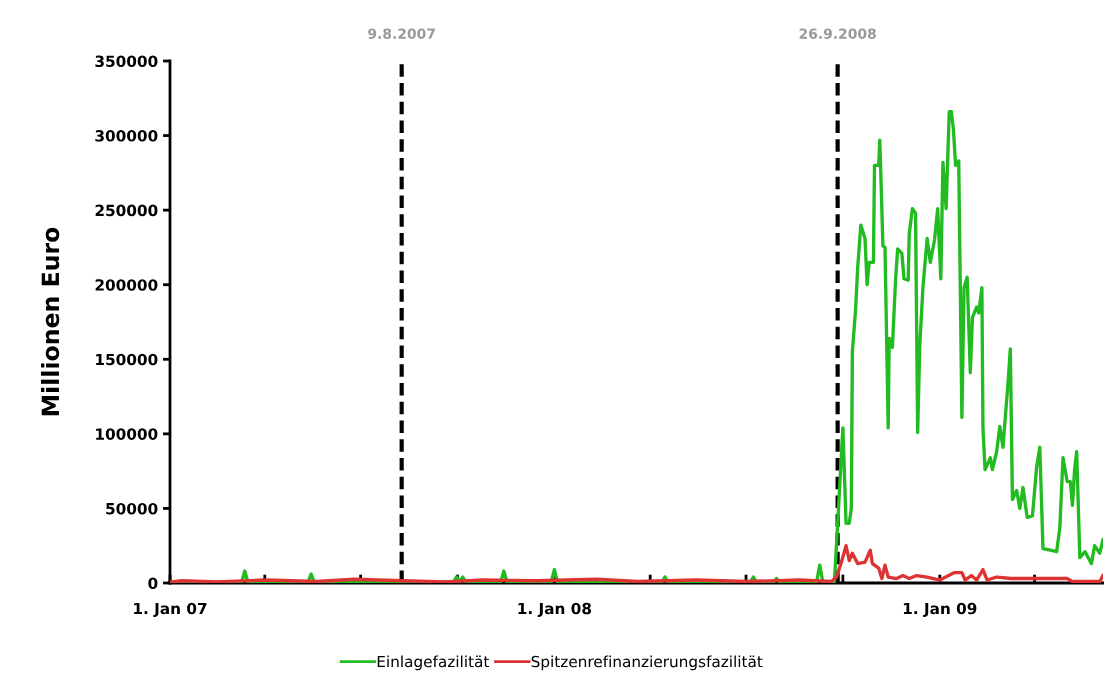 Image resolution: width=1104 pixels, height=684 pixels. I want to click on y-tick-label: 300000, so click(126, 136).